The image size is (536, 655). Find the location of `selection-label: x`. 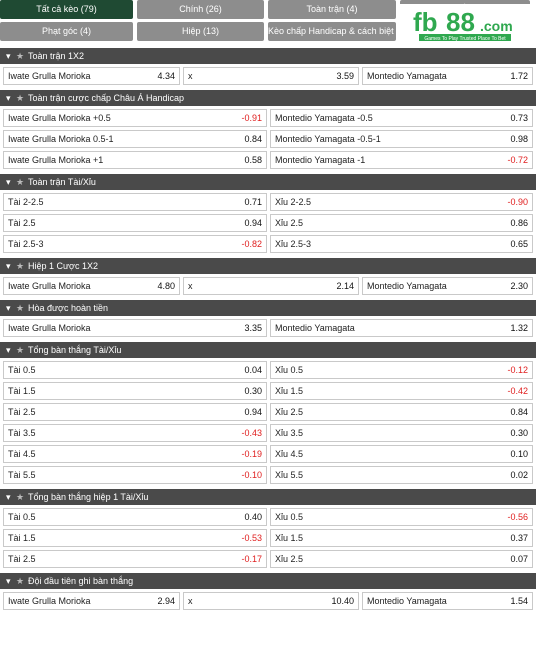

selection-label: x is located at coordinates (190, 286).